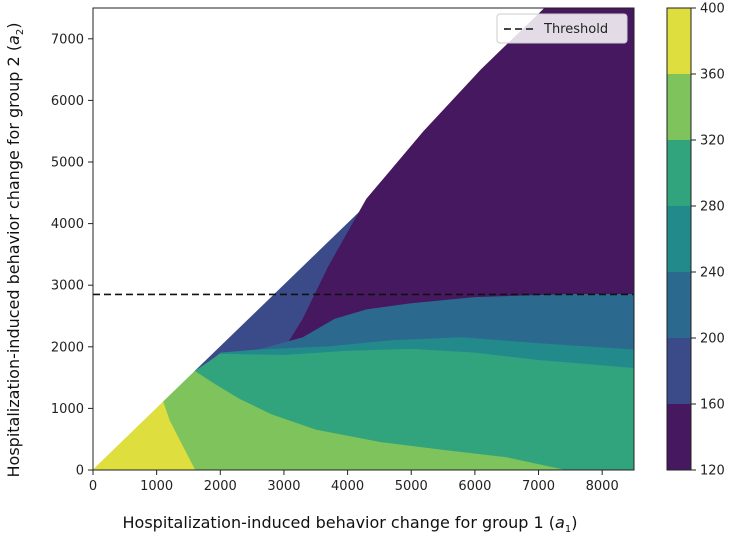 Image resolution: width=733 pixels, height=536 pixels. What do you see at coordinates (712, 141) in the screenshot?
I see `colorbar-tick-label: 320` at bounding box center [712, 141].